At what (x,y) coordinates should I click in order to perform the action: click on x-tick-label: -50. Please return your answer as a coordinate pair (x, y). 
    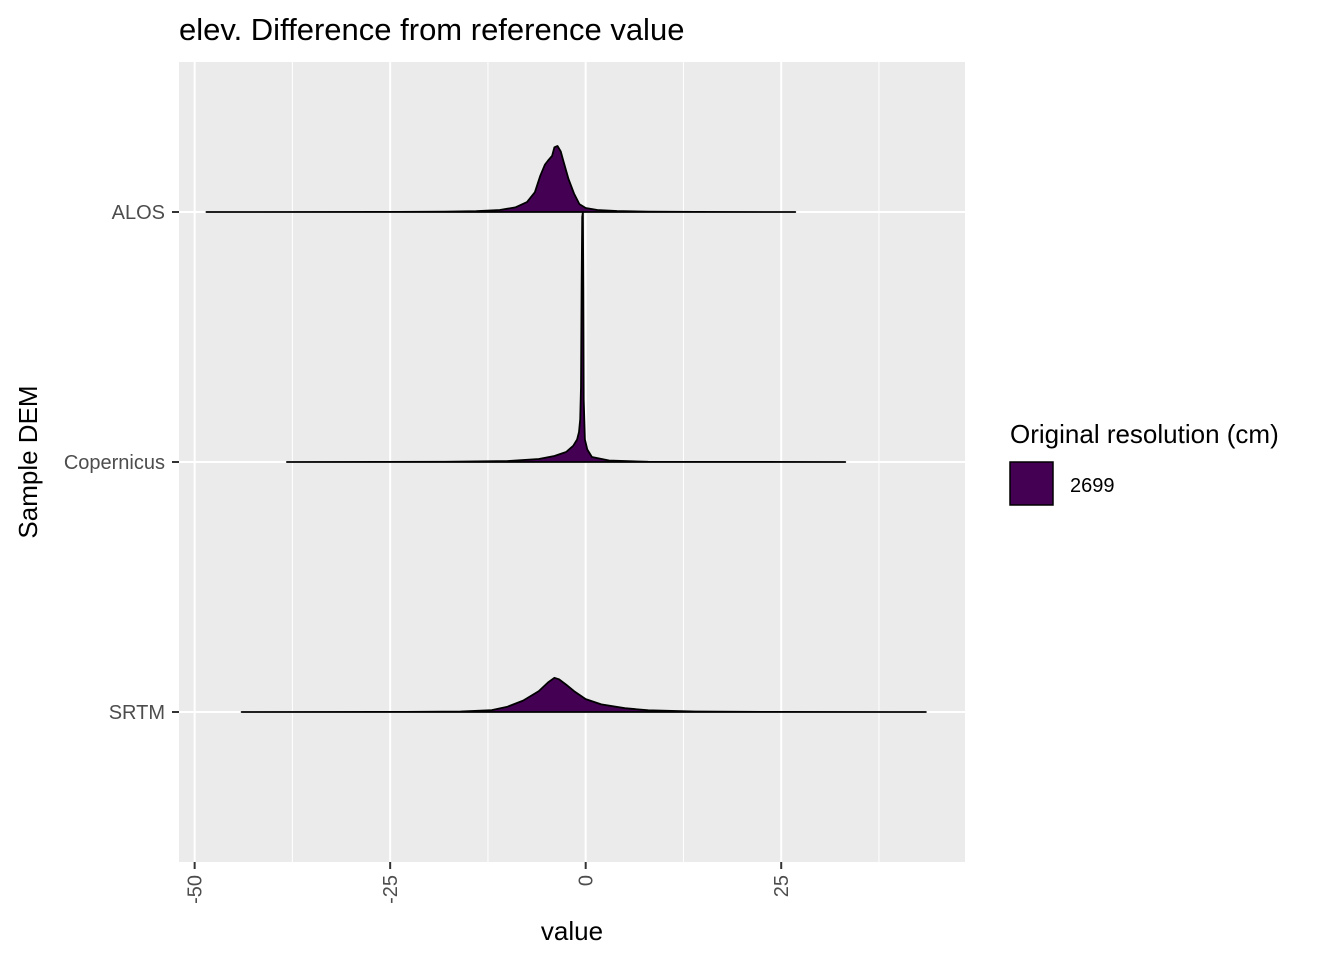
    Looking at the image, I should click on (196, 889).